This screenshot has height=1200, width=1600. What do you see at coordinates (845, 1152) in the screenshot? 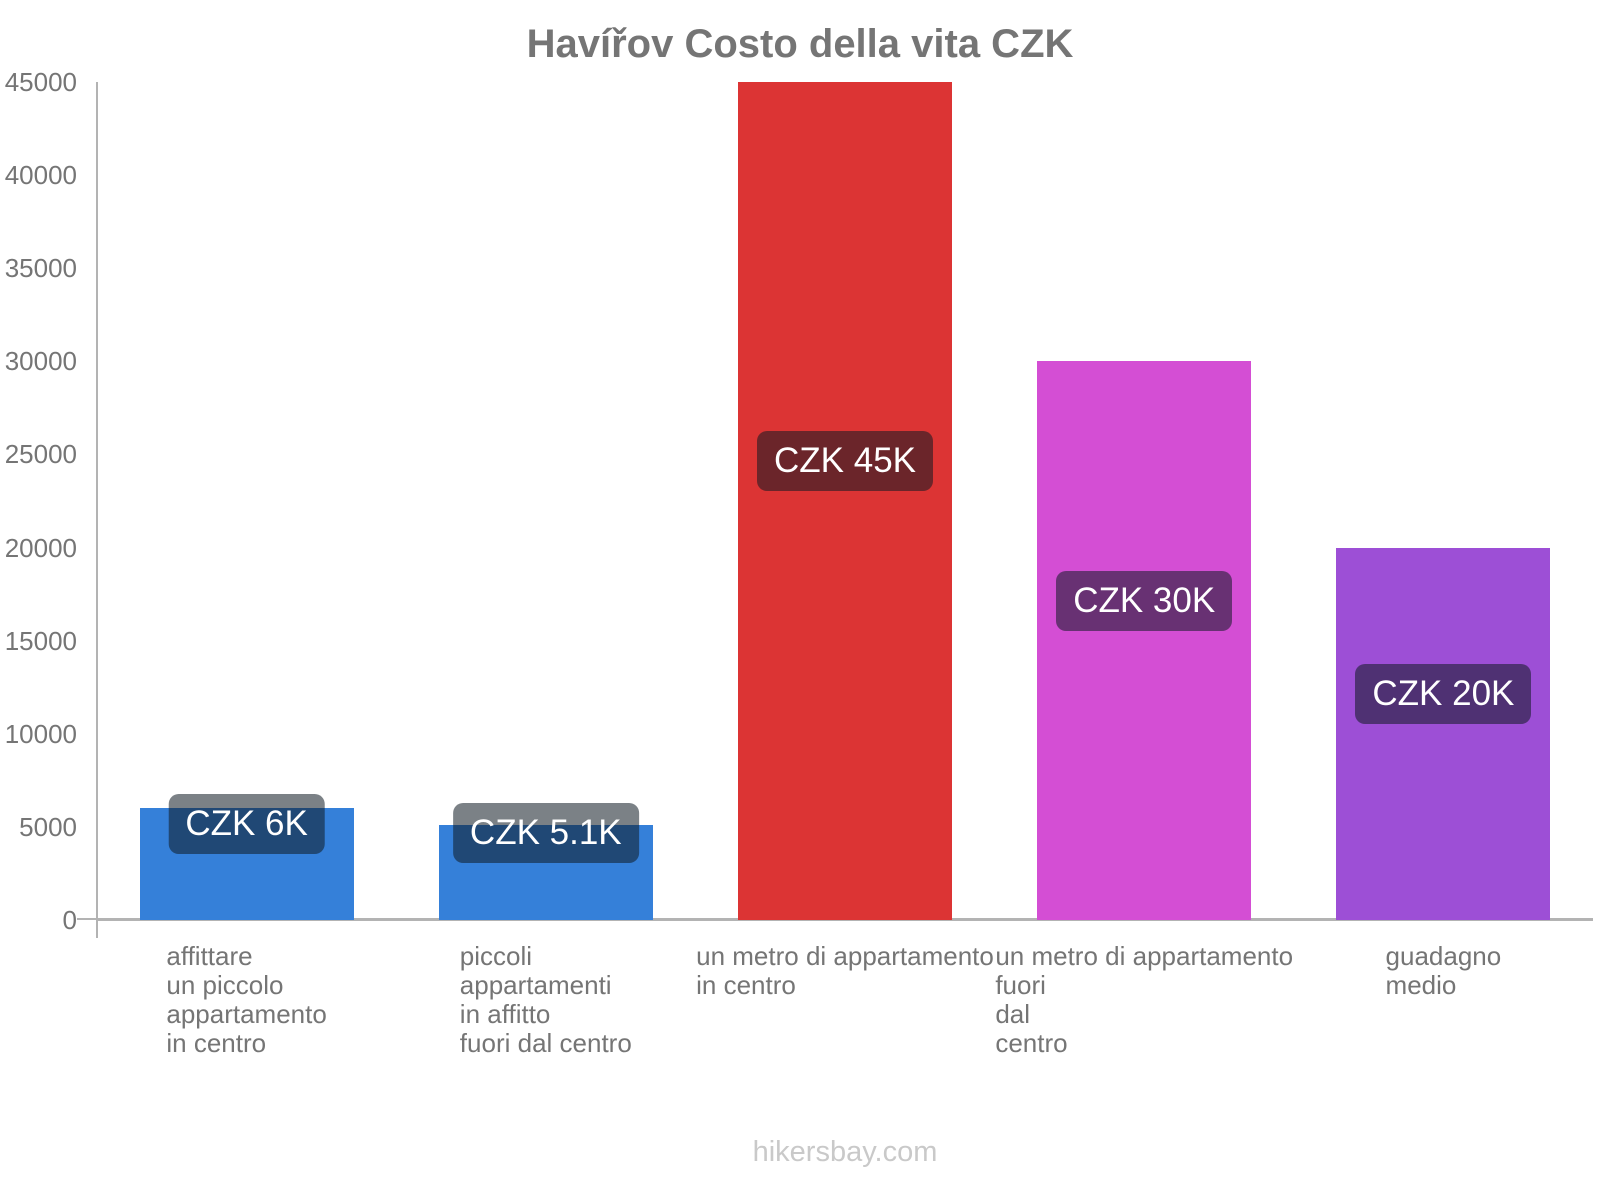
I see `watermark-footer: hikersbay.com` at bounding box center [845, 1152].